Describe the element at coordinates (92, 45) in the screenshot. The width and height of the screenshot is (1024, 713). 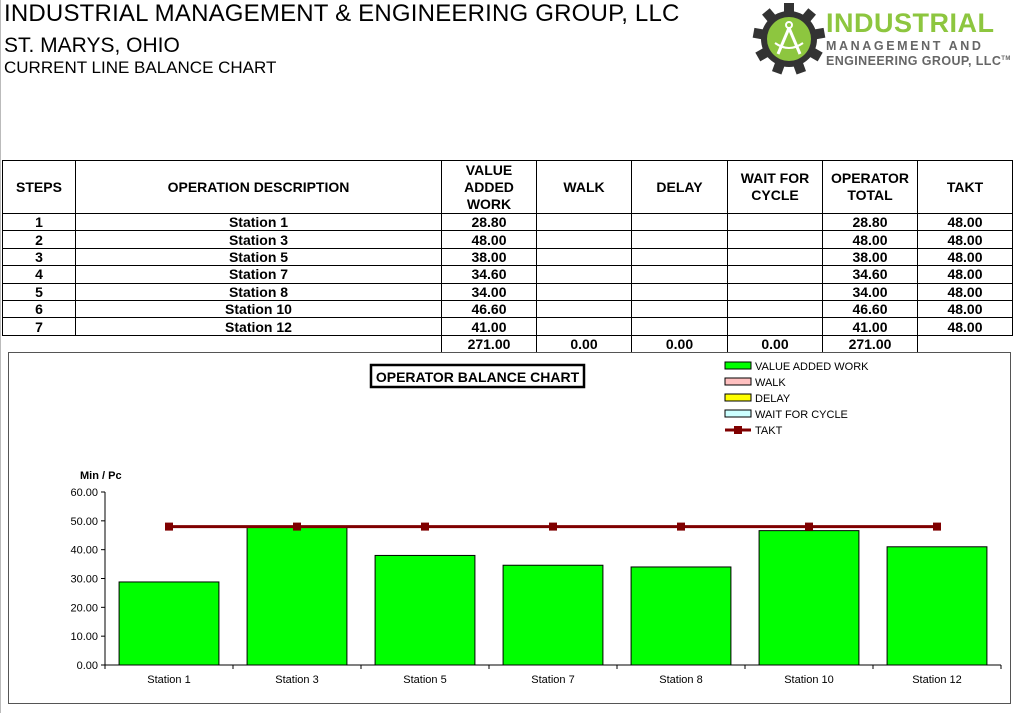
I see `location-label: ST. MARYS, OHIO` at that location.